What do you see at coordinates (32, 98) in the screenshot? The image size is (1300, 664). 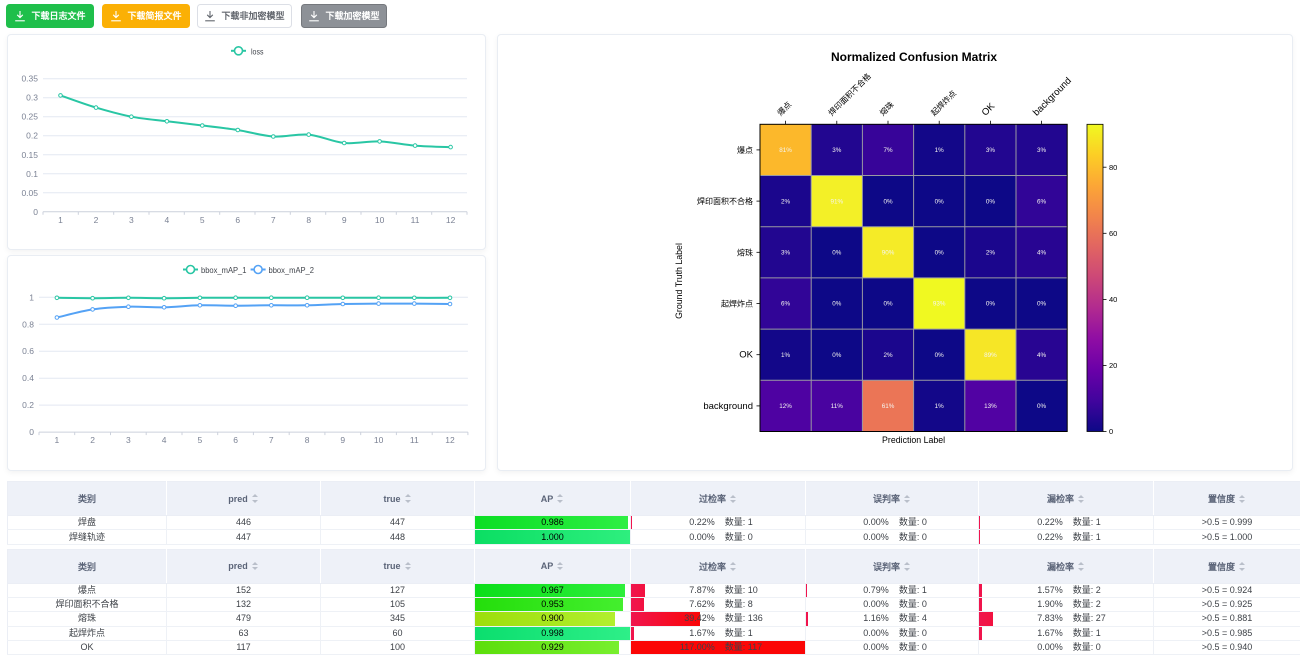 I see `svg-text: 0.3` at bounding box center [32, 98].